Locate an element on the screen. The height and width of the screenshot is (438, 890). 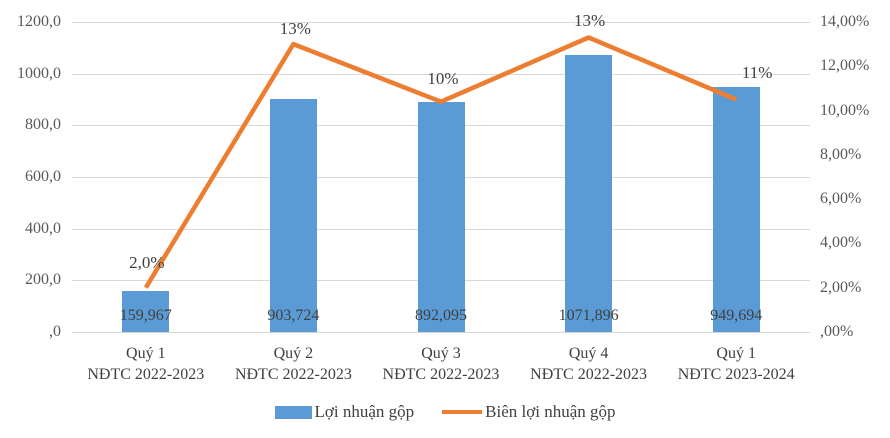
legend-item-line: Biên lợi nhuận gộp is located at coordinates (529, 412).